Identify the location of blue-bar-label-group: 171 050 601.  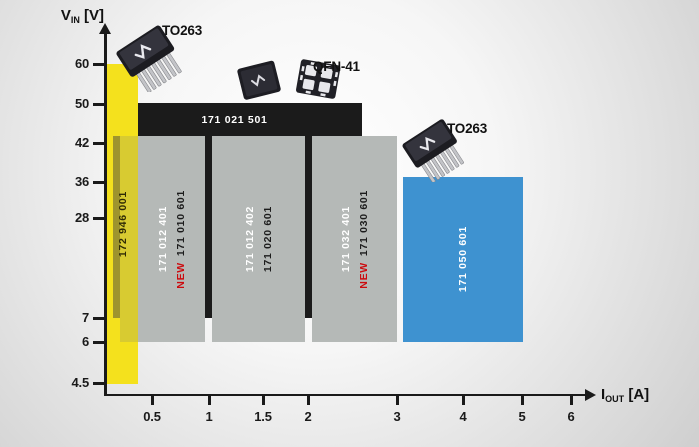
(463, 259).